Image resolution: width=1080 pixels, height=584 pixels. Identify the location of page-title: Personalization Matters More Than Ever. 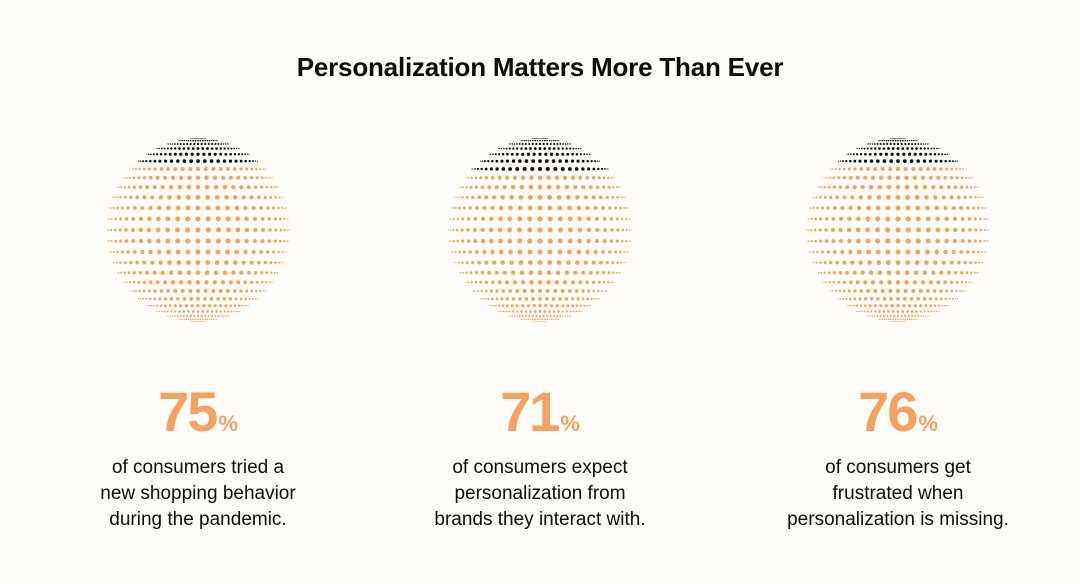
(540, 67).